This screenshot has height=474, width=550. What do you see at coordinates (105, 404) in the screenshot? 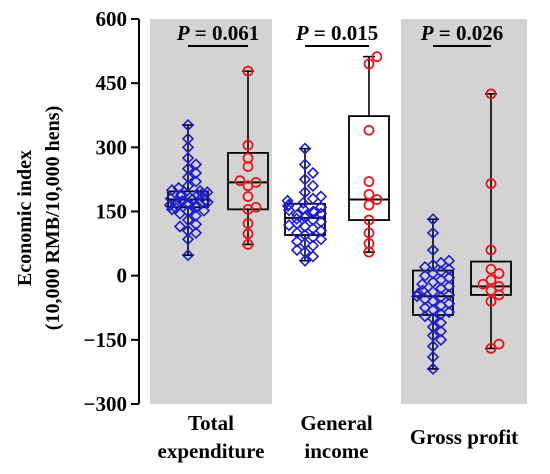
I see `y-tick-label: −300` at bounding box center [105, 404].